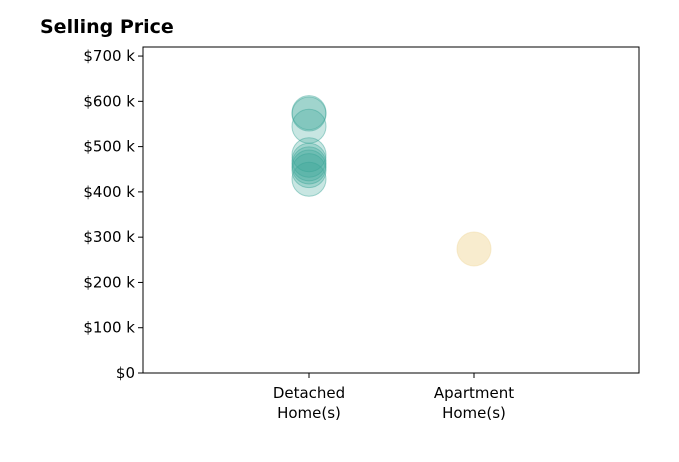 Image resolution: width=679 pixels, height=462 pixels. I want to click on y-tick-label: $0, so click(125, 373).